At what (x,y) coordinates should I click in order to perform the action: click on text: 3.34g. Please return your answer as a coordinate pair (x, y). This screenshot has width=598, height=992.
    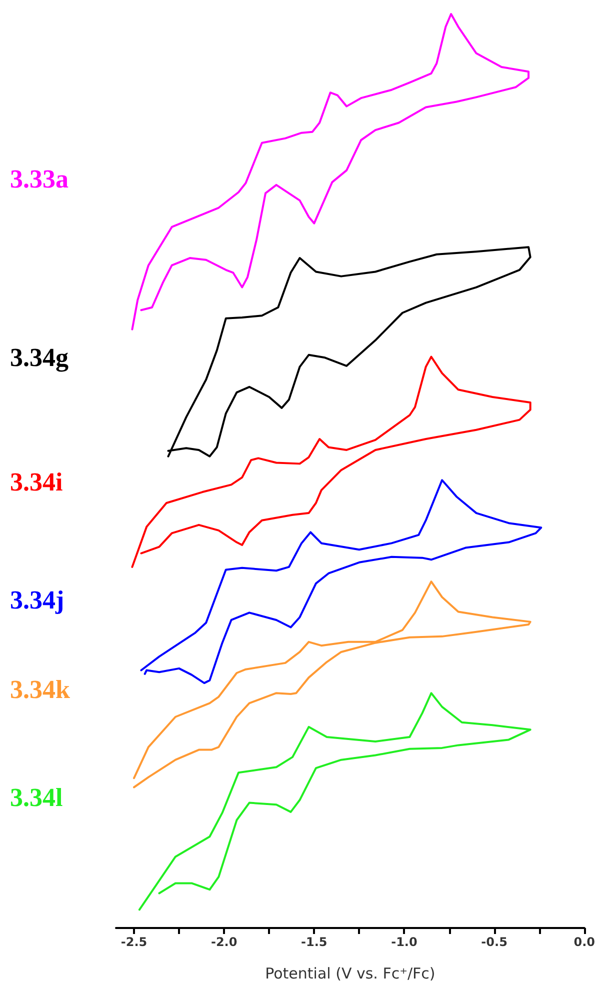
    Looking at the image, I should click on (39, 357).